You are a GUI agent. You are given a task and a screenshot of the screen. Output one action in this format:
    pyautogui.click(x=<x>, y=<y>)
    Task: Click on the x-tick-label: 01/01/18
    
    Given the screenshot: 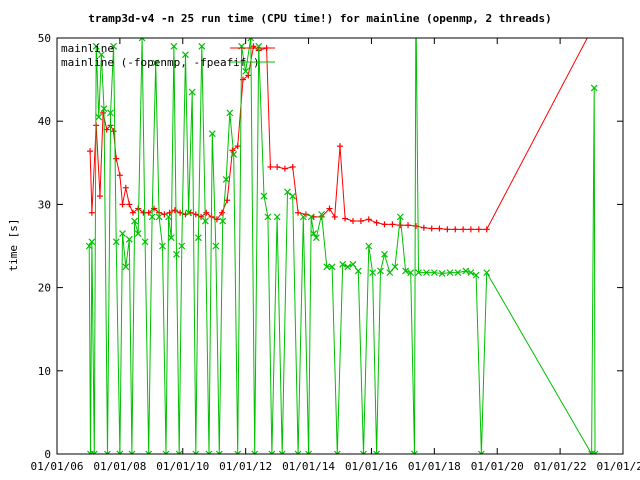 What is the action you would take?
    pyautogui.click(x=434, y=466)
    